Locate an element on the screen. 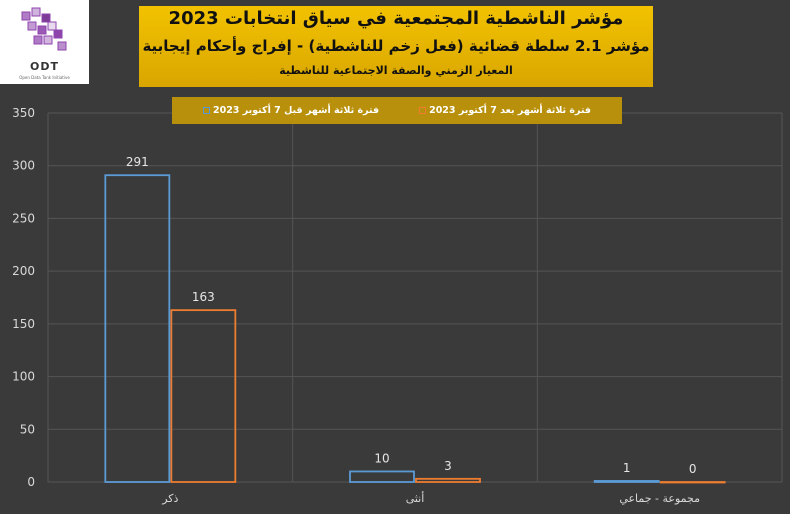 This screenshot has width=790, height=514. logo-subtitle: Open Data Tank Initiative is located at coordinates (44, 77).